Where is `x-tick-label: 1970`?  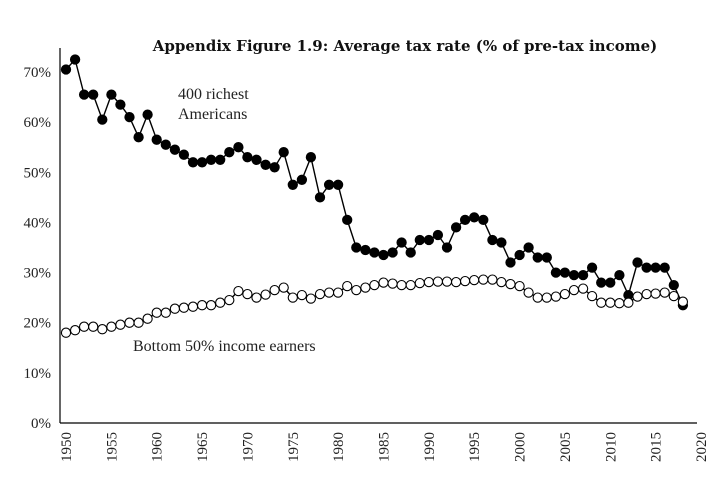
x-tick-label: 1970 is located at coordinates (248, 447).